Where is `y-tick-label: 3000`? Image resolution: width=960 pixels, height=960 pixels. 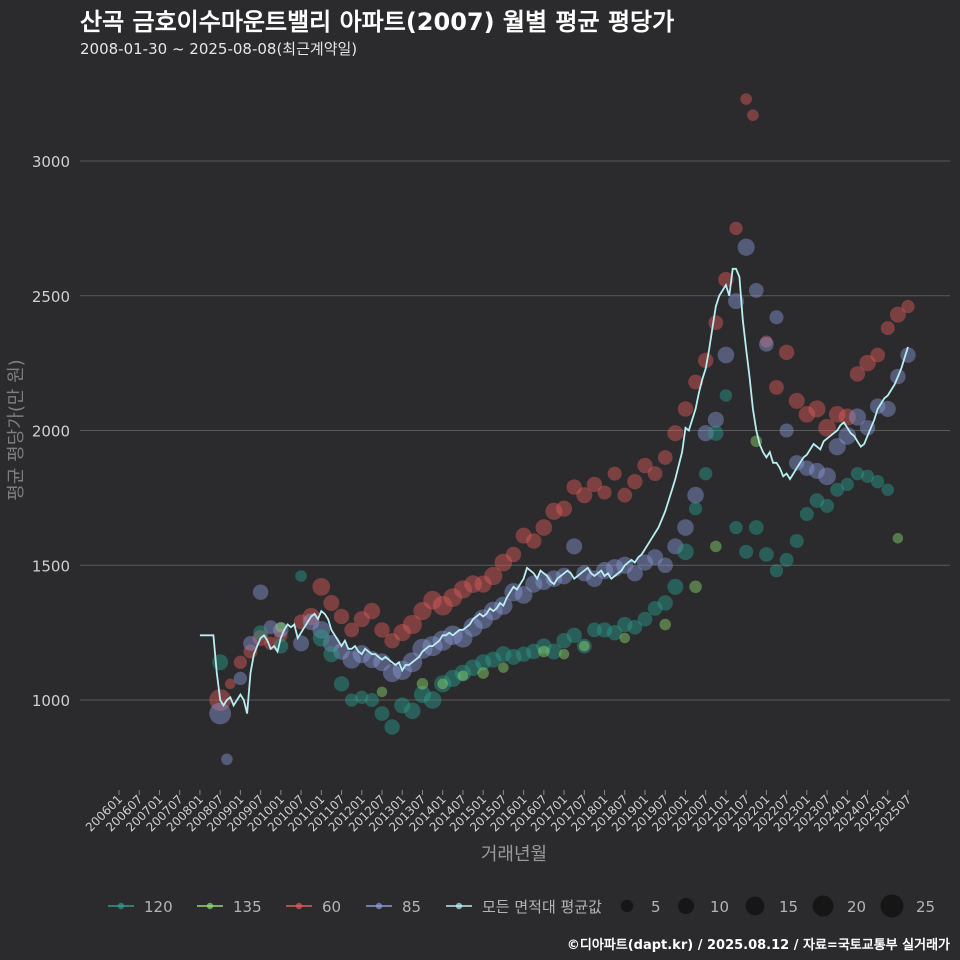
y-tick-label: 3000 is located at coordinates (51, 162).